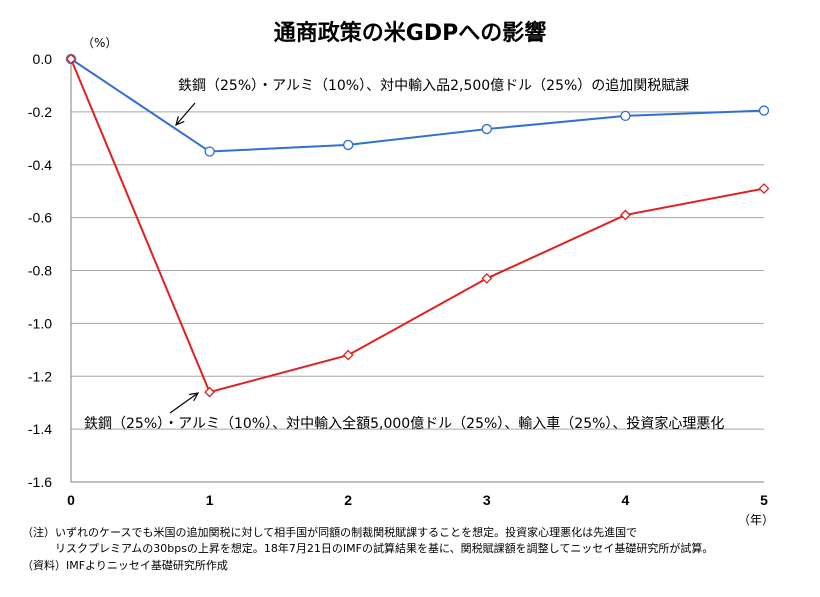 This screenshot has height=597, width=820. Describe the element at coordinates (348, 500) in the screenshot. I see `x-tick-label: 2` at that location.